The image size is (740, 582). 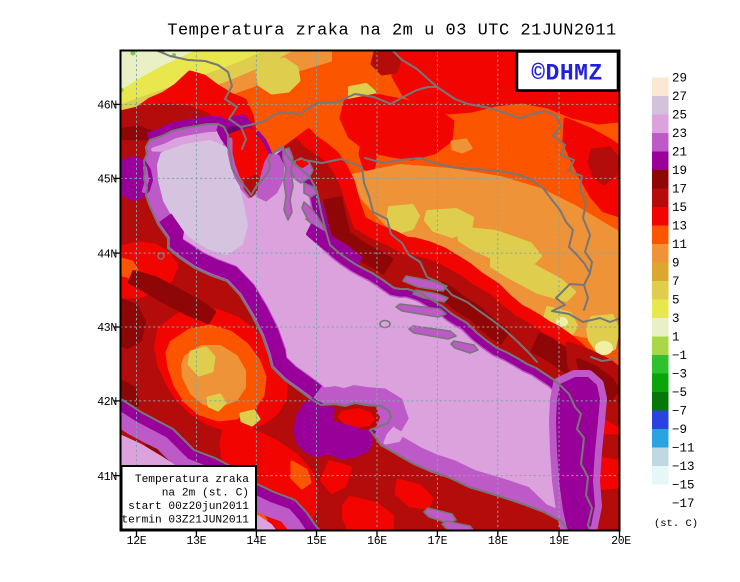 What do you see at coordinates (683, 449) in the screenshot?
I see `svg-text: −11` at bounding box center [683, 449].